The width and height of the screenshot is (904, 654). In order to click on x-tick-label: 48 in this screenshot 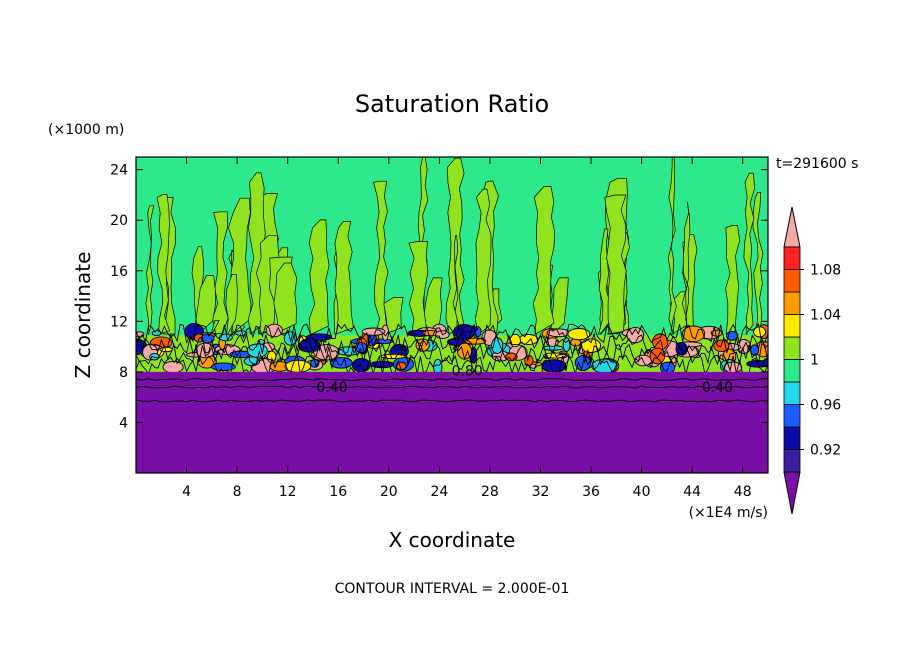, I will do `click(743, 492)`.